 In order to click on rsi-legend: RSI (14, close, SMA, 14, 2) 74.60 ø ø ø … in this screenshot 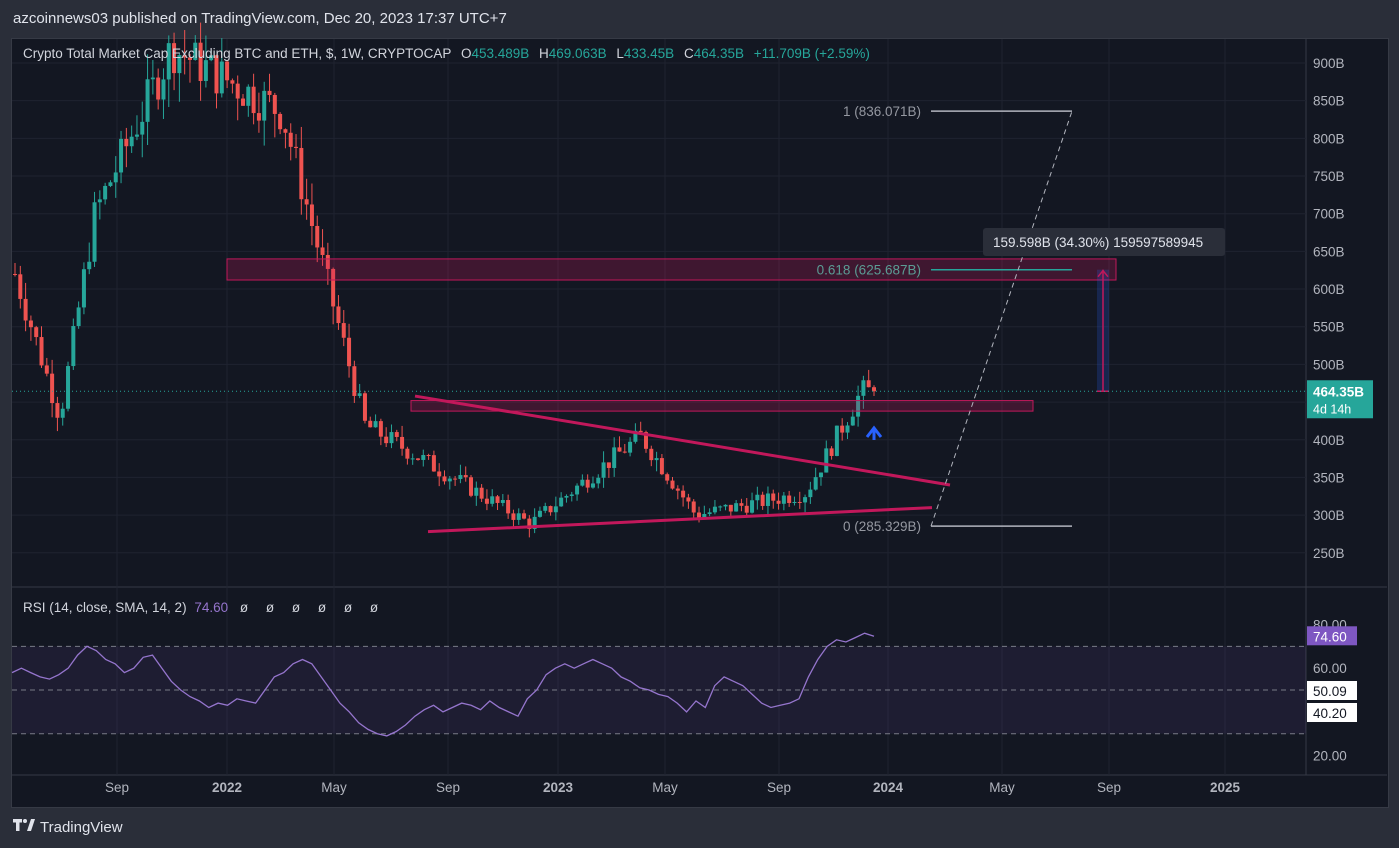, I will do `click(204, 607)`.